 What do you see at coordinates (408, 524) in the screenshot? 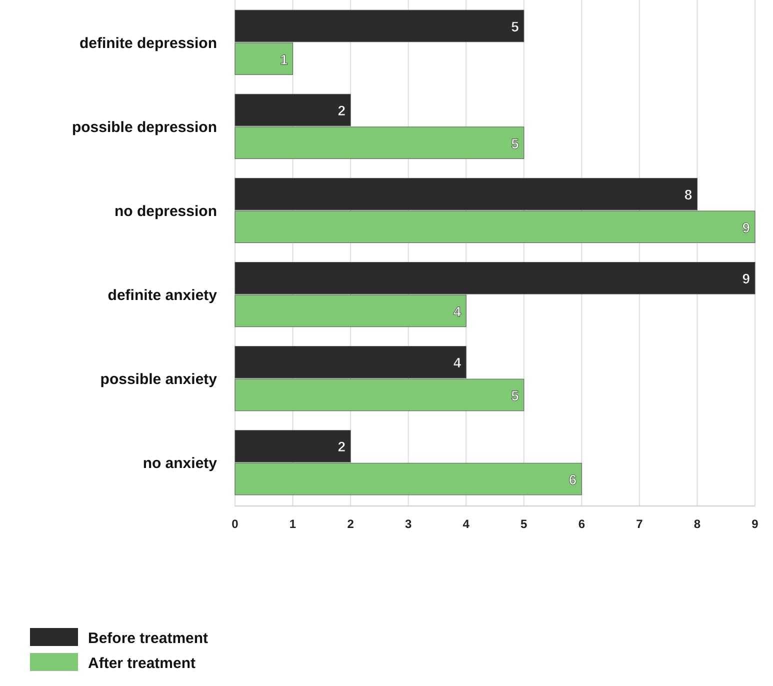
I see `x-tick-label: 3` at bounding box center [408, 524].